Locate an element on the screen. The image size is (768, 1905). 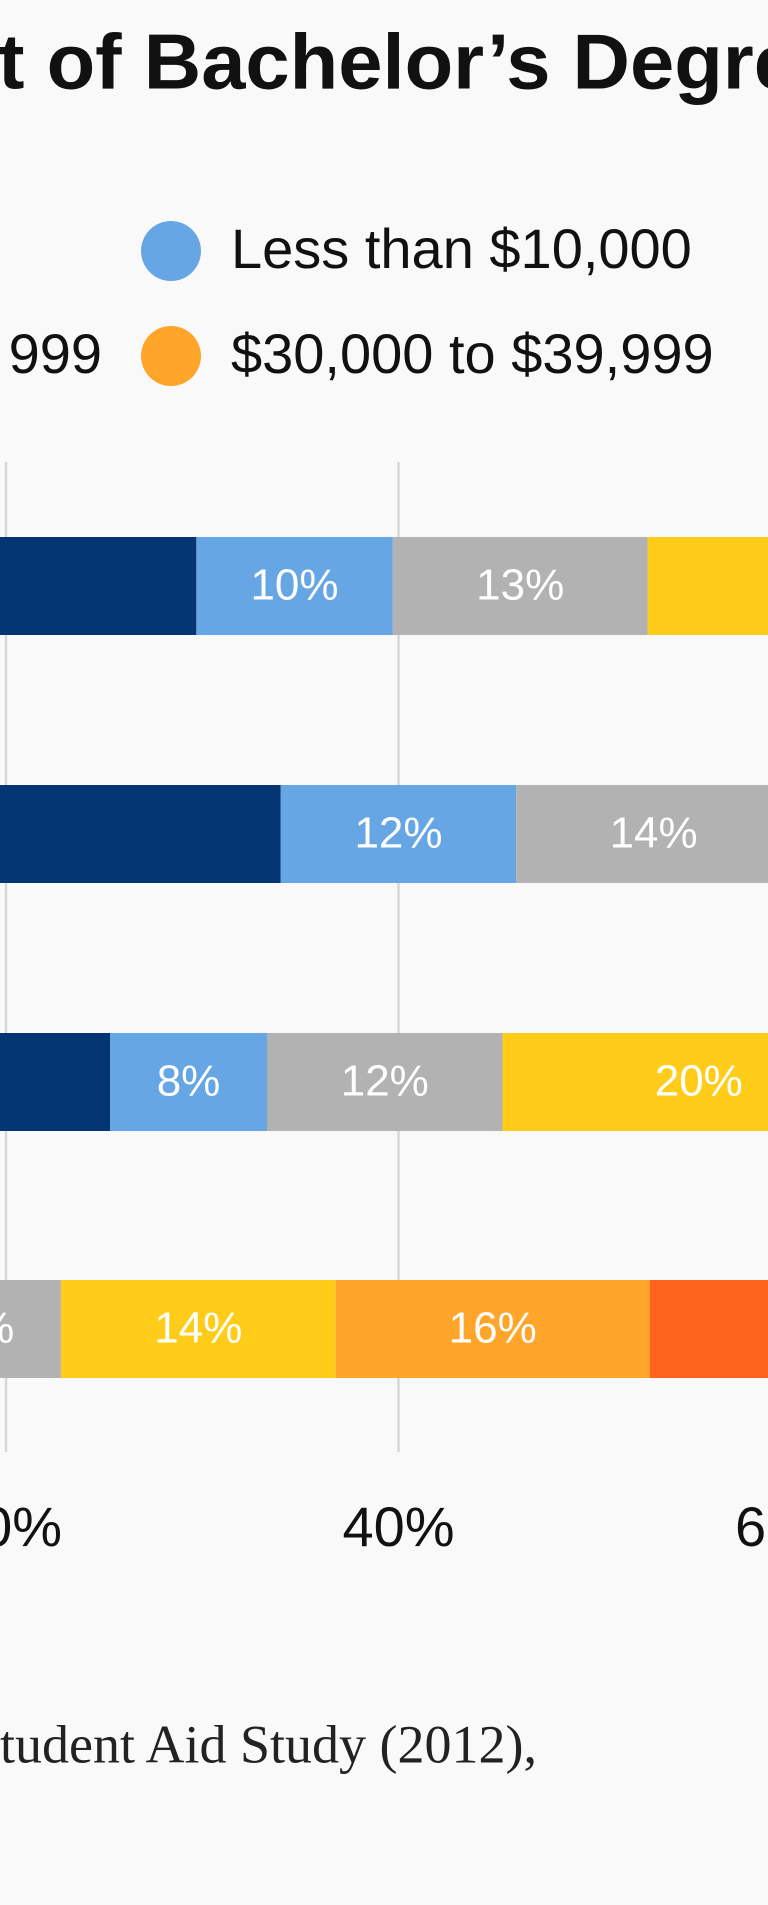
footnote: tudent Aid Study (2012), is located at coordinates (268, 1744).